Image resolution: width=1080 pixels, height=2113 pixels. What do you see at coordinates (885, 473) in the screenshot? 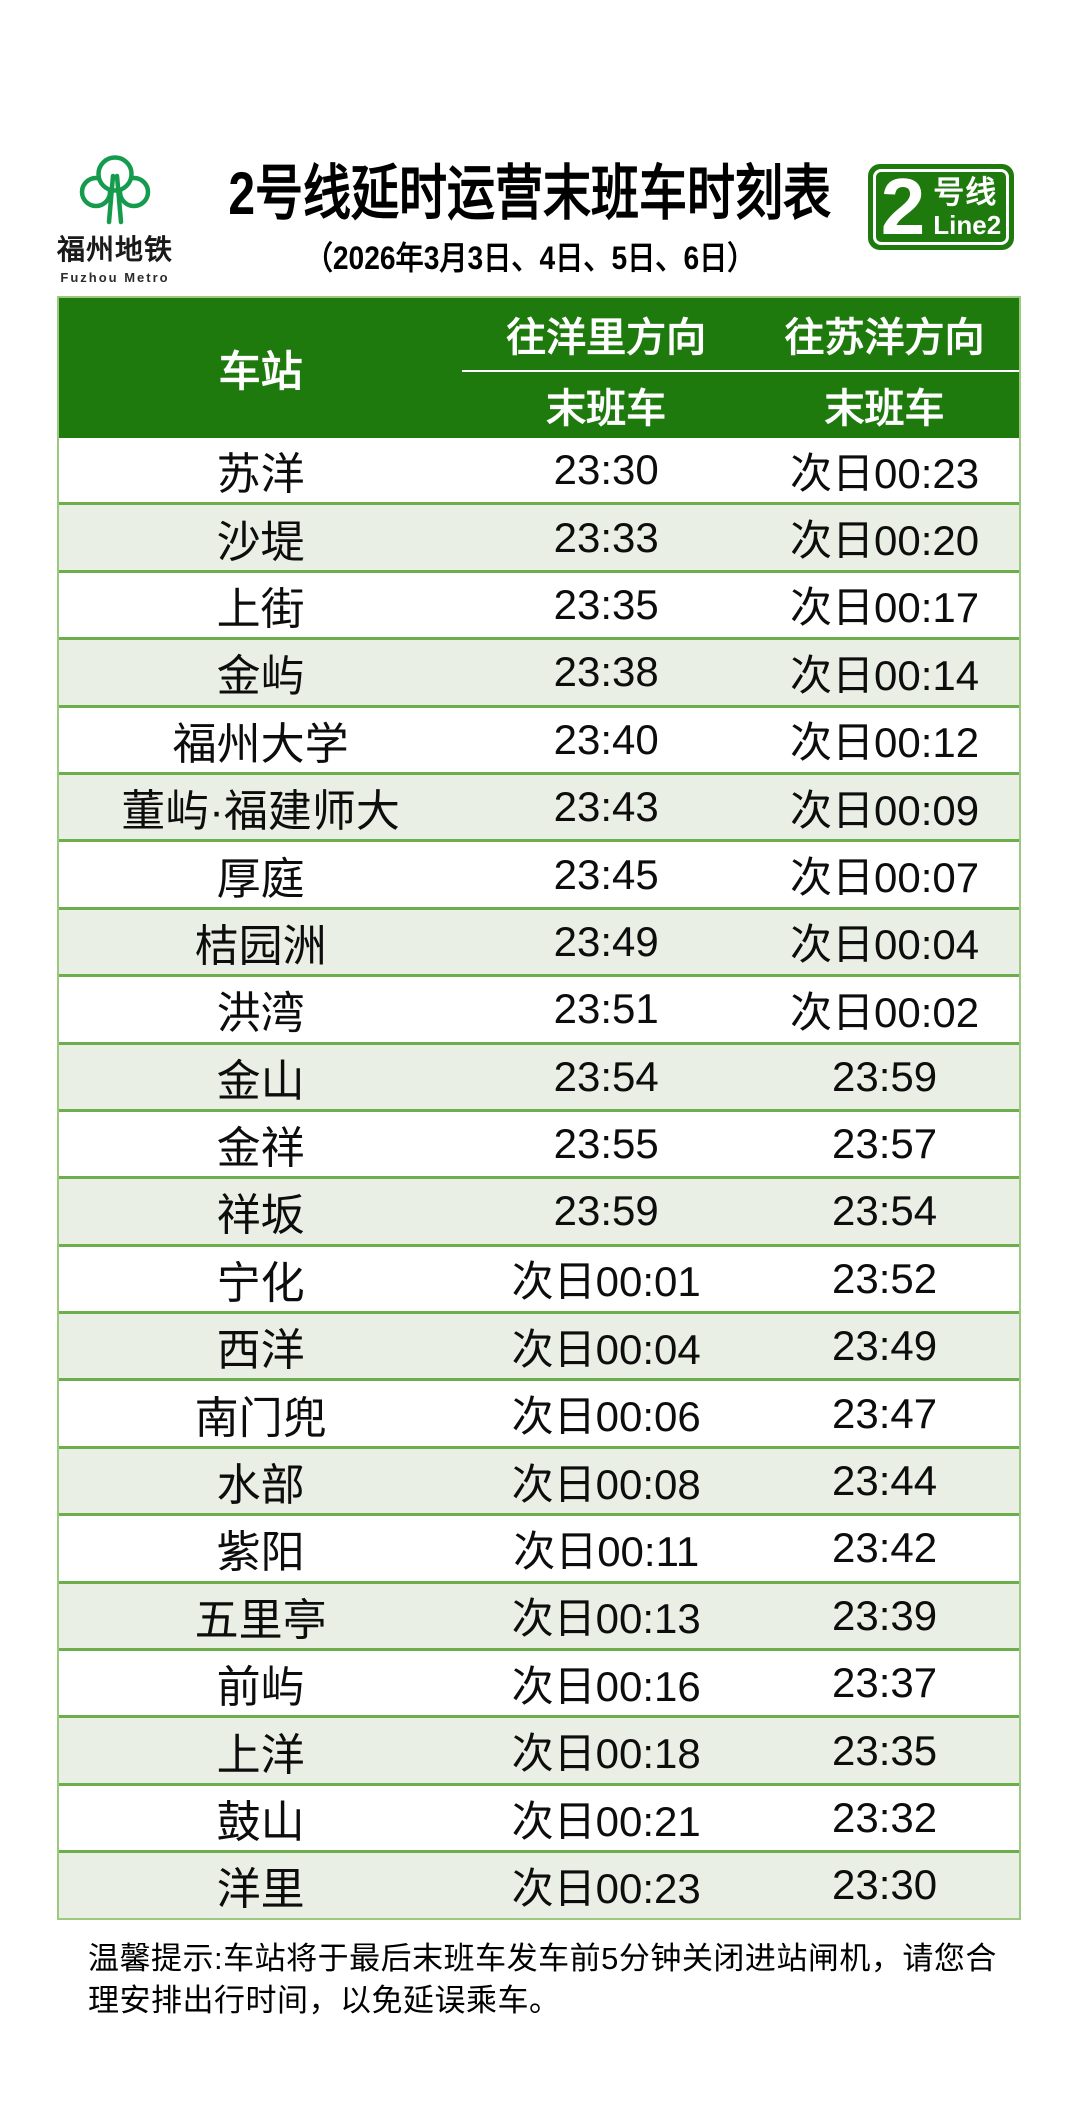
I see `last-train-to-suyang: 次日00:23` at bounding box center [885, 473].